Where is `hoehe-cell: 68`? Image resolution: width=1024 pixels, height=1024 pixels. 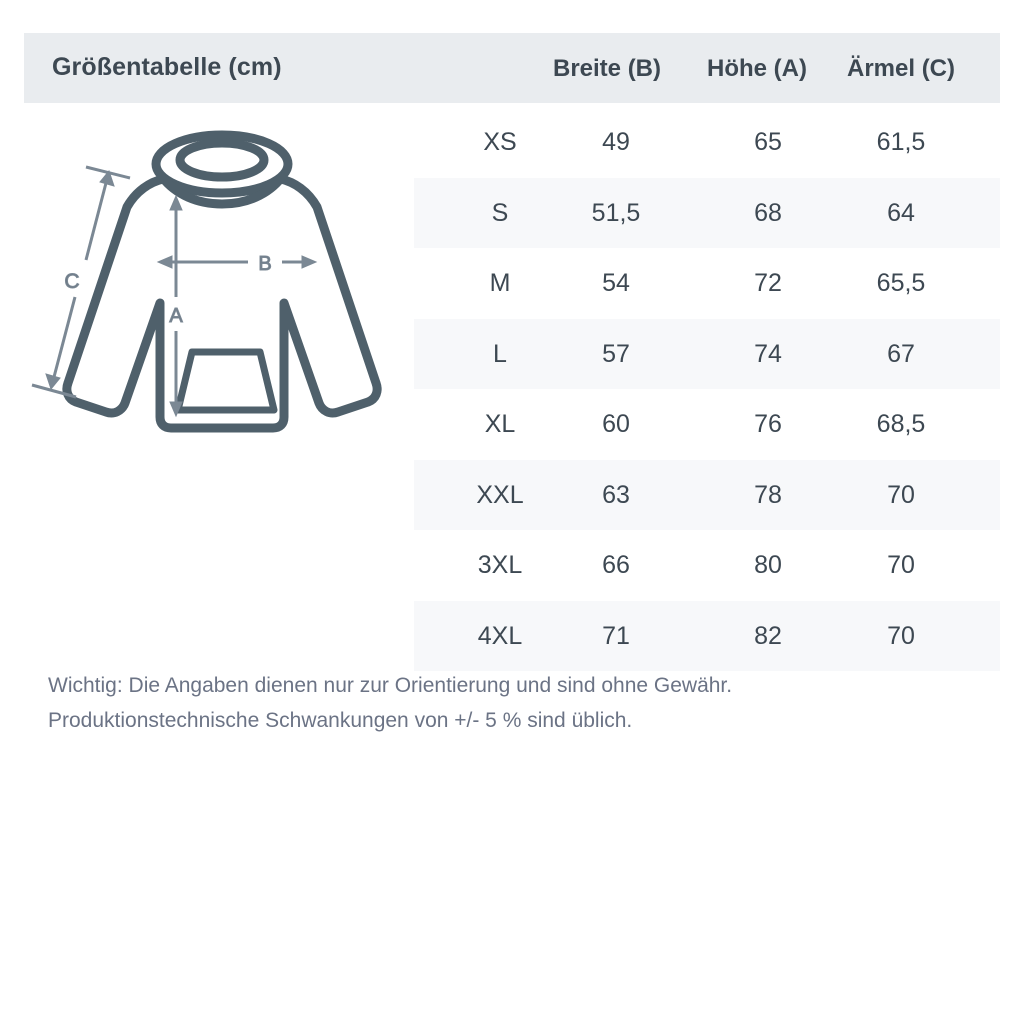
hoehe-cell: 68 is located at coordinates (768, 212).